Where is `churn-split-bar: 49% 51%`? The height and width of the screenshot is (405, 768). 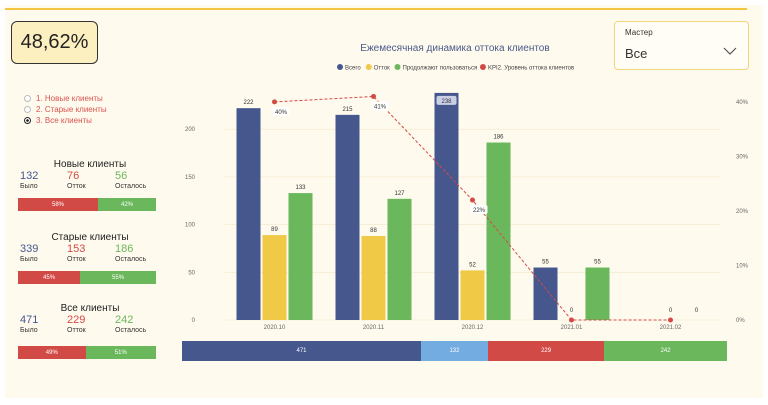 churn-split-bar: 49% 51% is located at coordinates (87, 352).